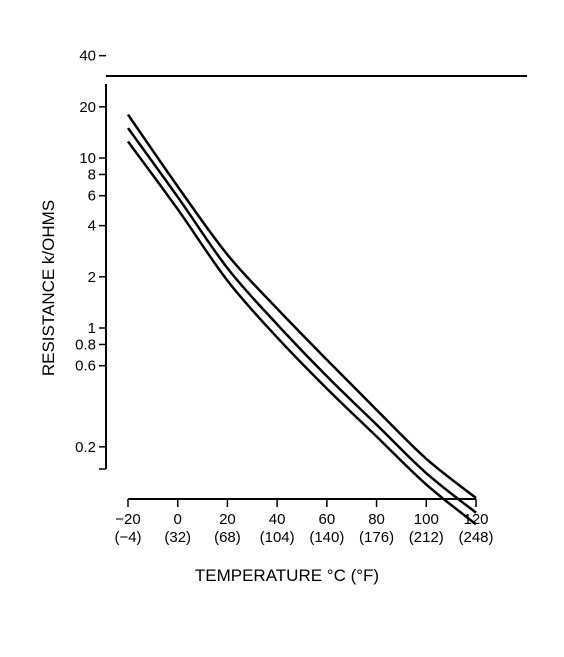  Describe the element at coordinates (48, 288) in the screenshot. I see `y-axis-label: RESISTANCE k/OHMS` at that location.